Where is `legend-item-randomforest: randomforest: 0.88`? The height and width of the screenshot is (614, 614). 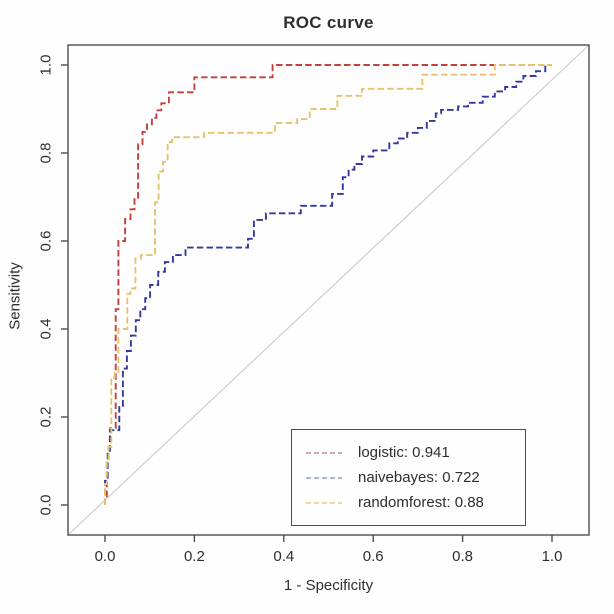 legend-item-randomforest: randomforest: 0.88 is located at coordinates (415, 502).